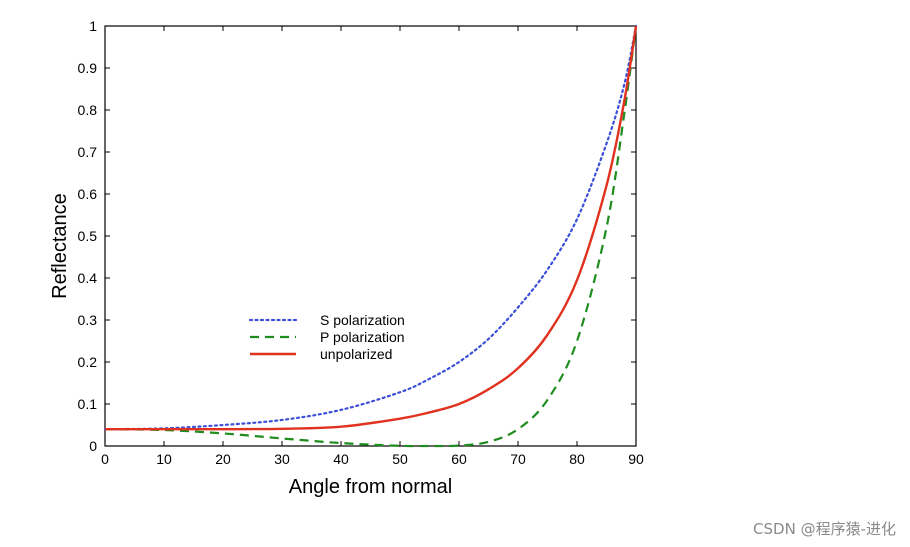 The height and width of the screenshot is (547, 910). I want to click on legend-label: S polarization, so click(362, 320).